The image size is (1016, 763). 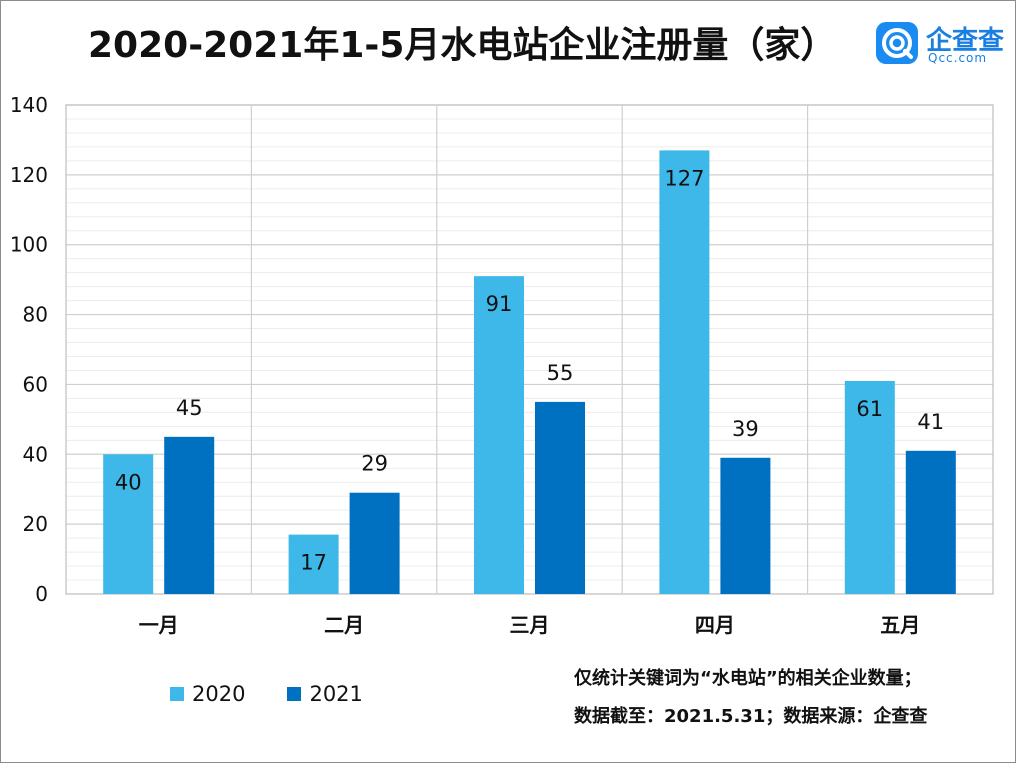 What do you see at coordinates (958, 58) in the screenshot?
I see `qcc-logo-subtext: Qcc.com` at bounding box center [958, 58].